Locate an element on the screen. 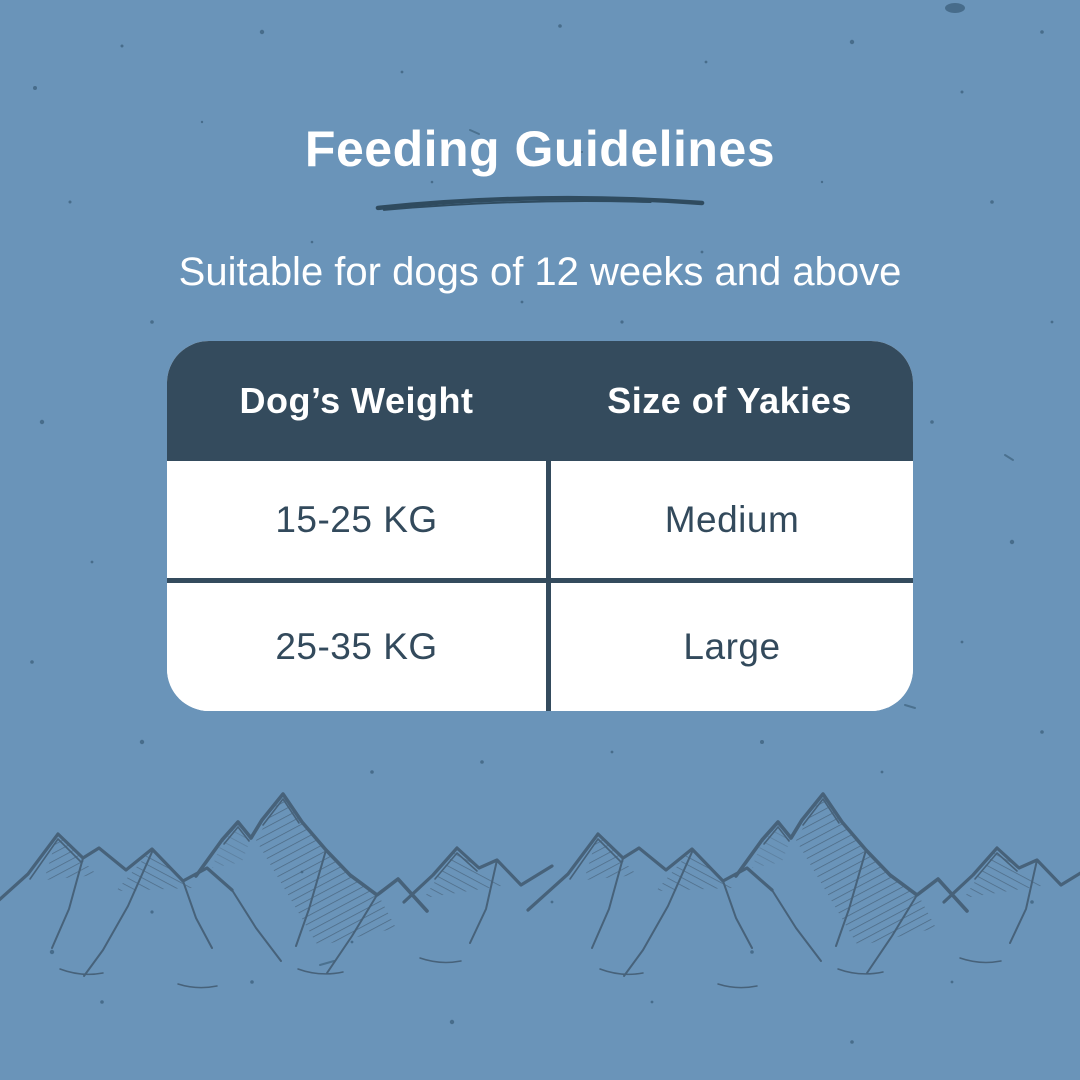  table-row: 25-35 KG Large is located at coordinates (540, 644).